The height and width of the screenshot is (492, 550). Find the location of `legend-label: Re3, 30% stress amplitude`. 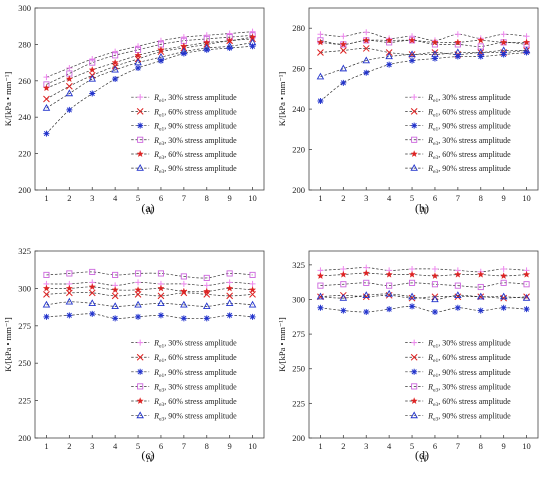

legend-label: Re3, 30% stress amplitude is located at coordinates (469, 387).